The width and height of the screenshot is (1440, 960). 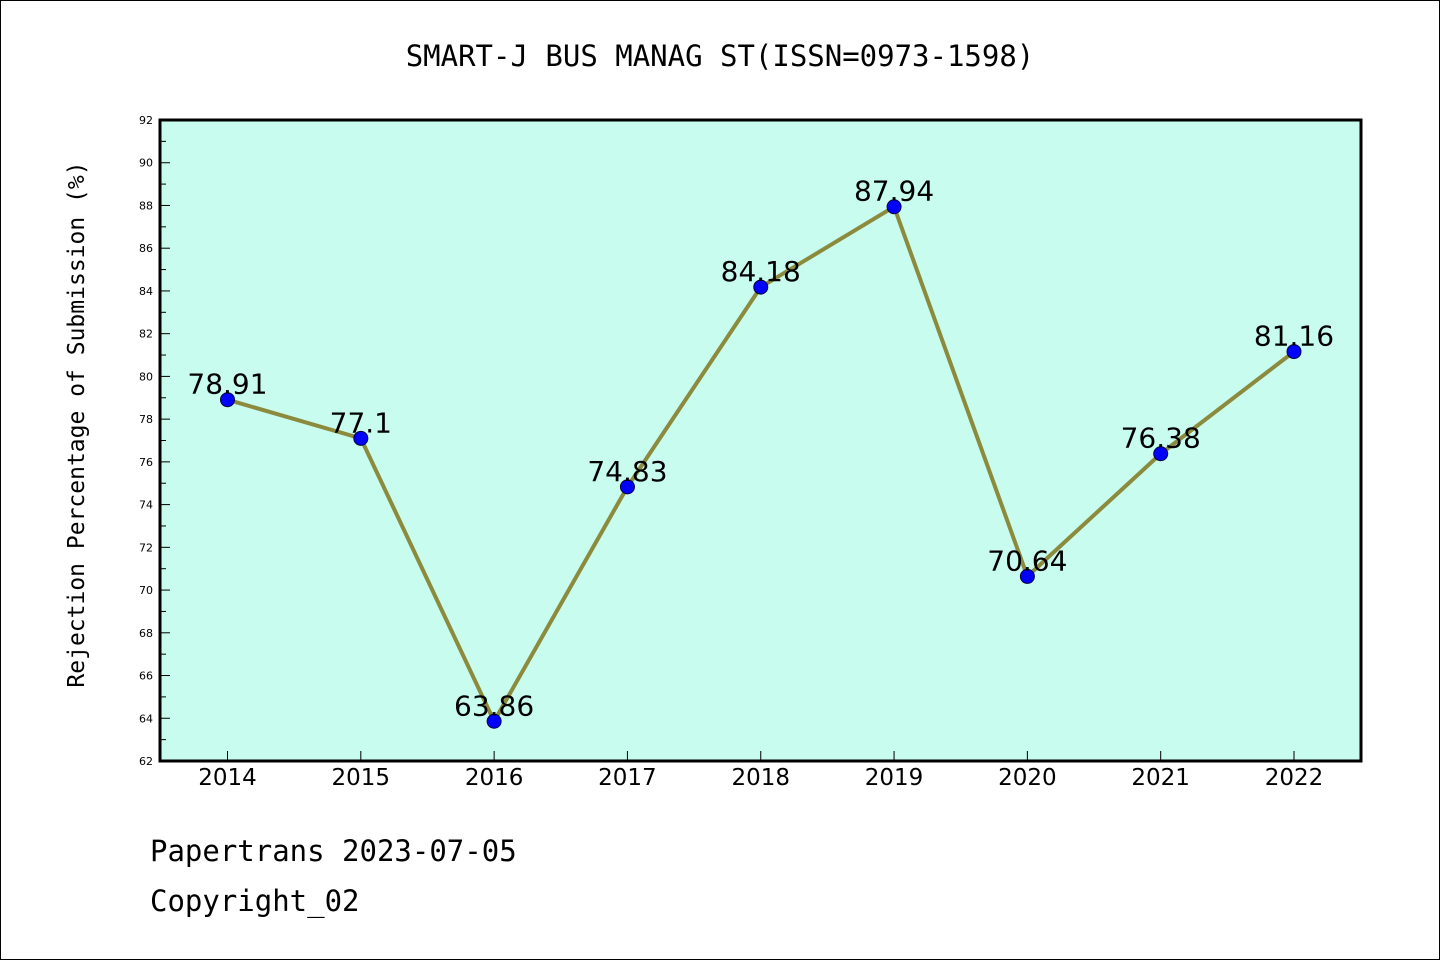 I want to click on x-tick-label: 2018, so click(x=760, y=778).